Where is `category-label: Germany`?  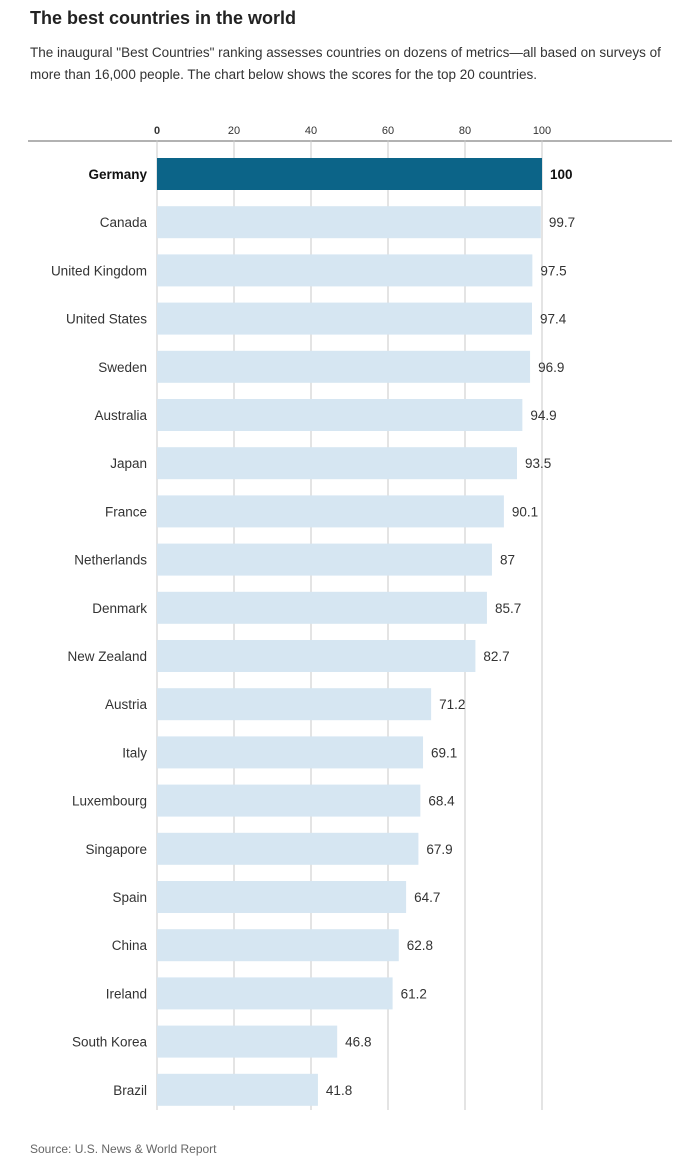 category-label: Germany is located at coordinates (117, 174).